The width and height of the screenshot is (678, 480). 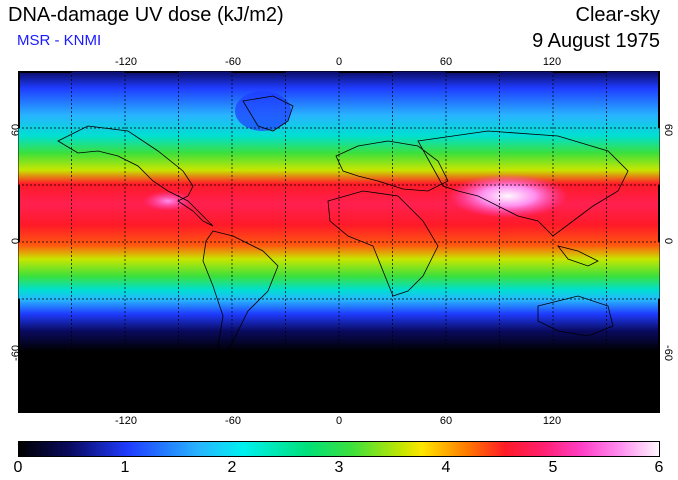 I want to click on colorbar-label: 4, so click(x=446, y=467).